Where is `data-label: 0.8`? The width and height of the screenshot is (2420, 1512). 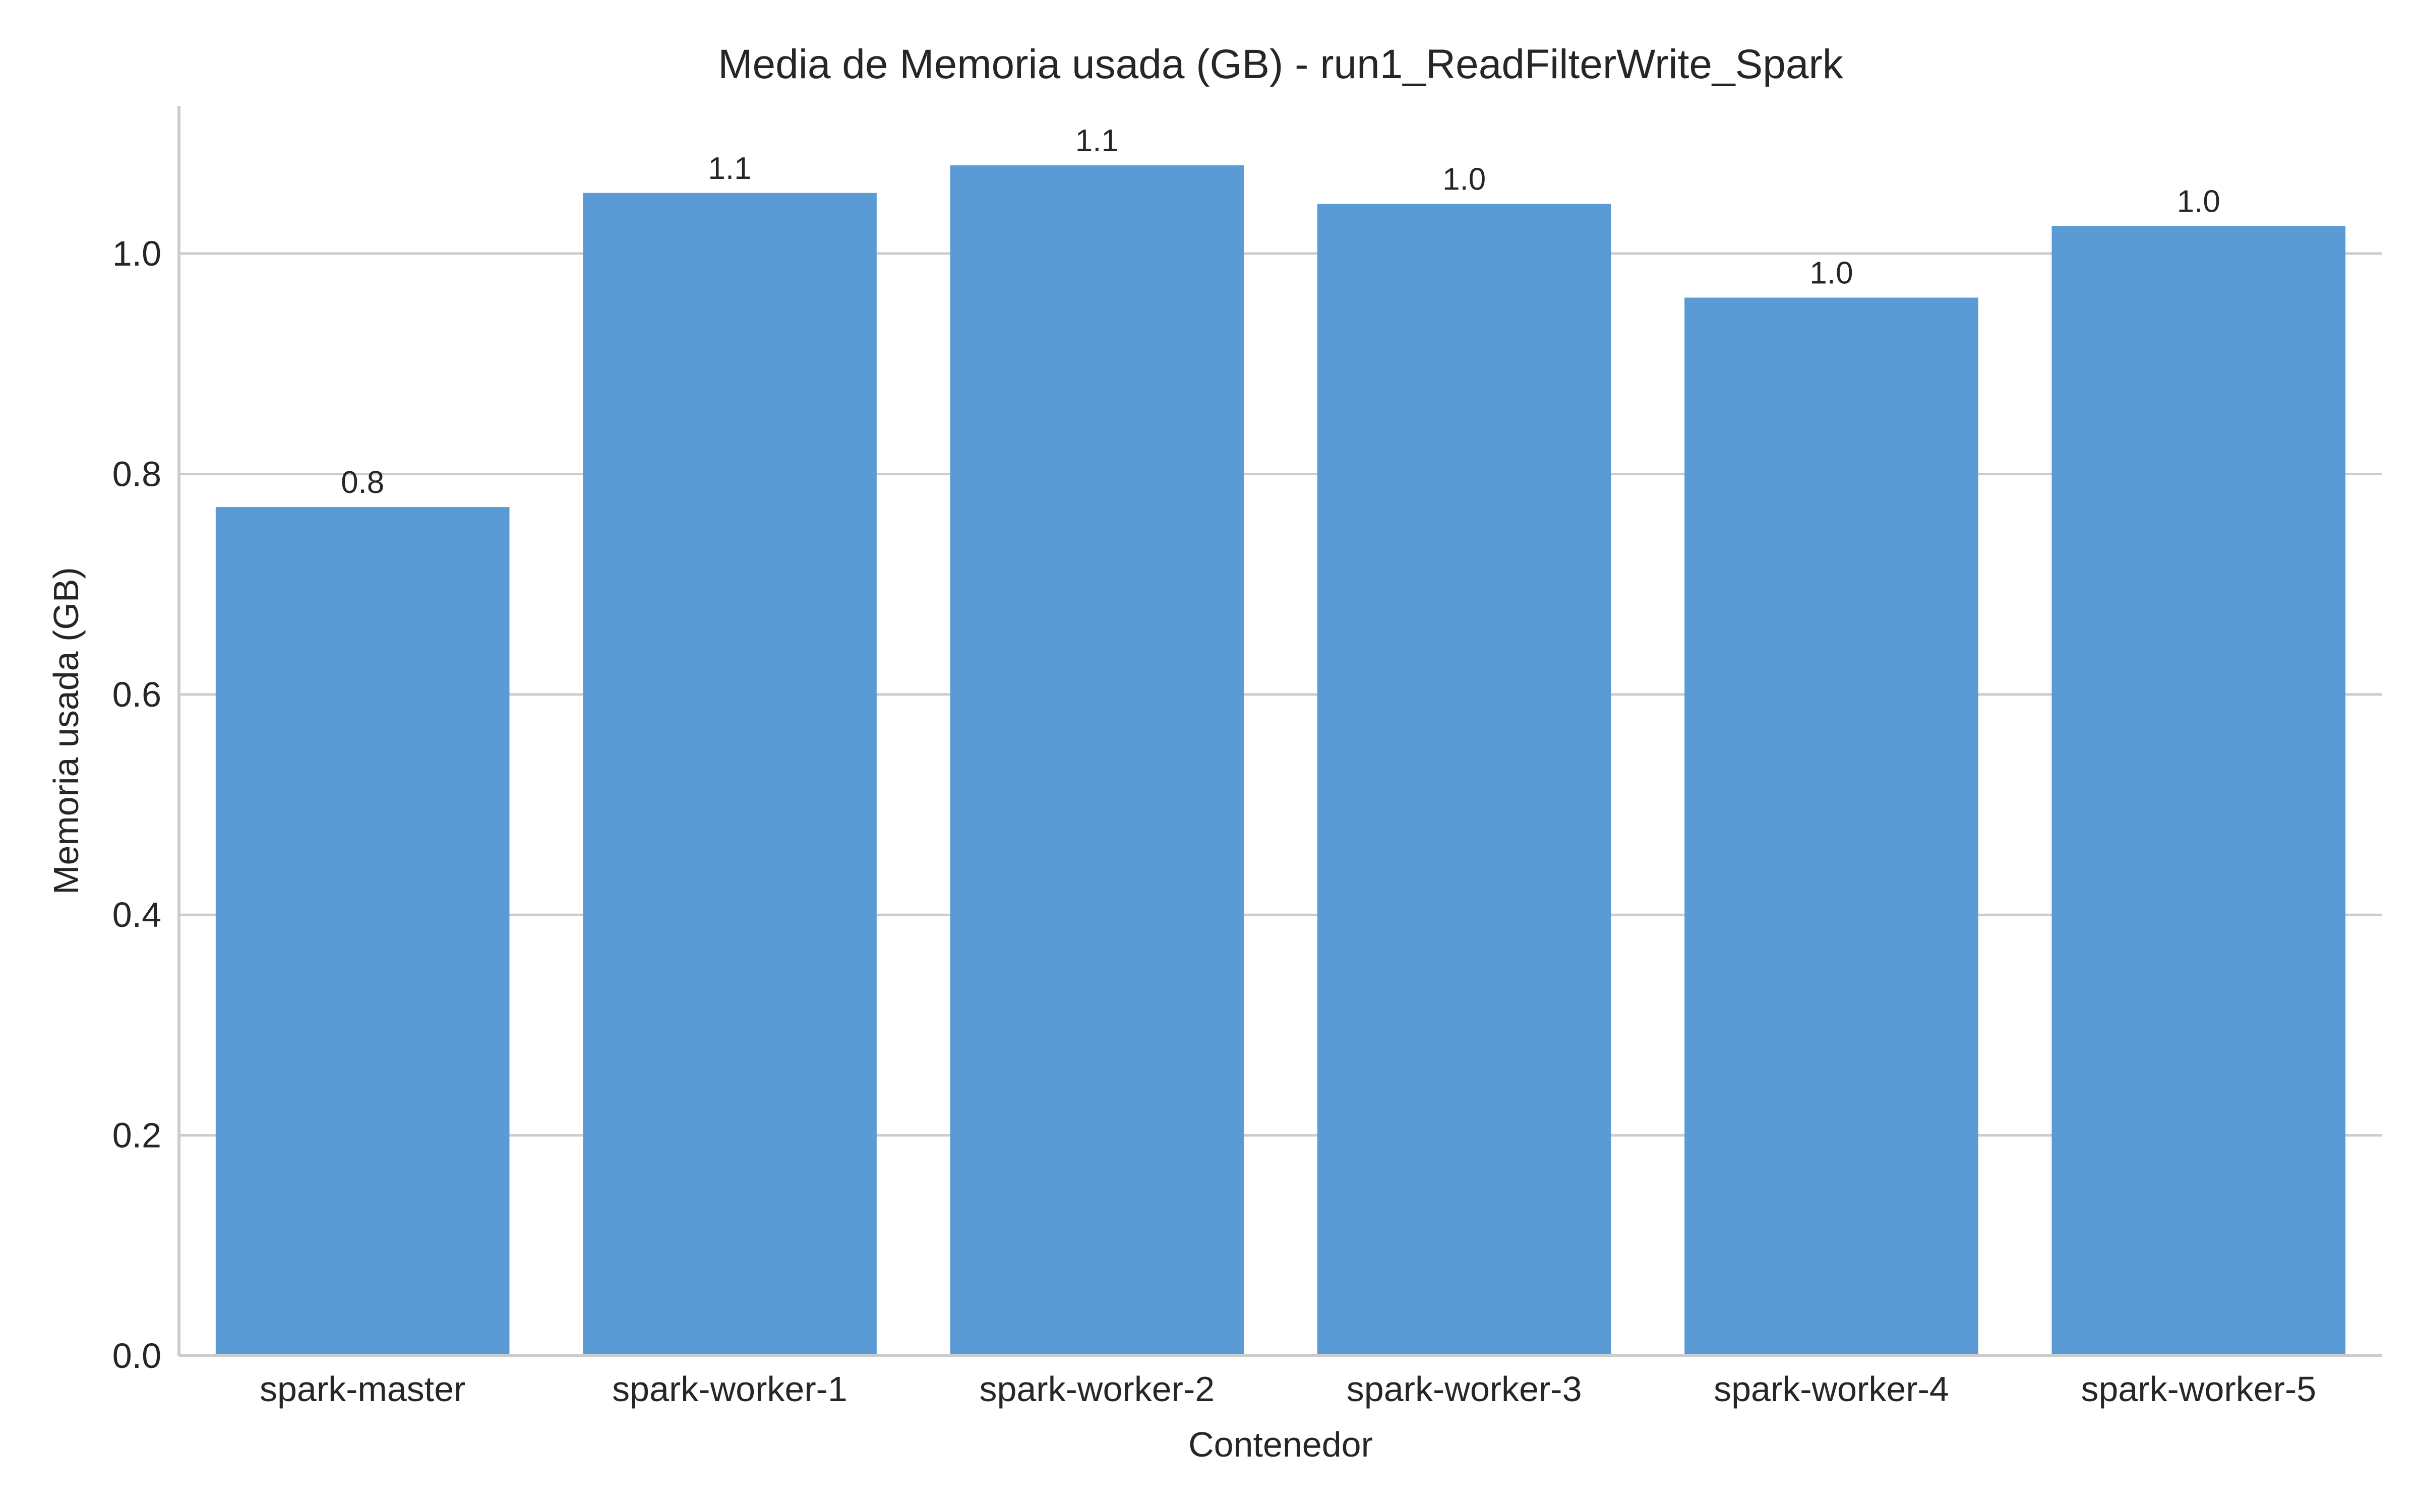 data-label: 0.8 is located at coordinates (362, 482).